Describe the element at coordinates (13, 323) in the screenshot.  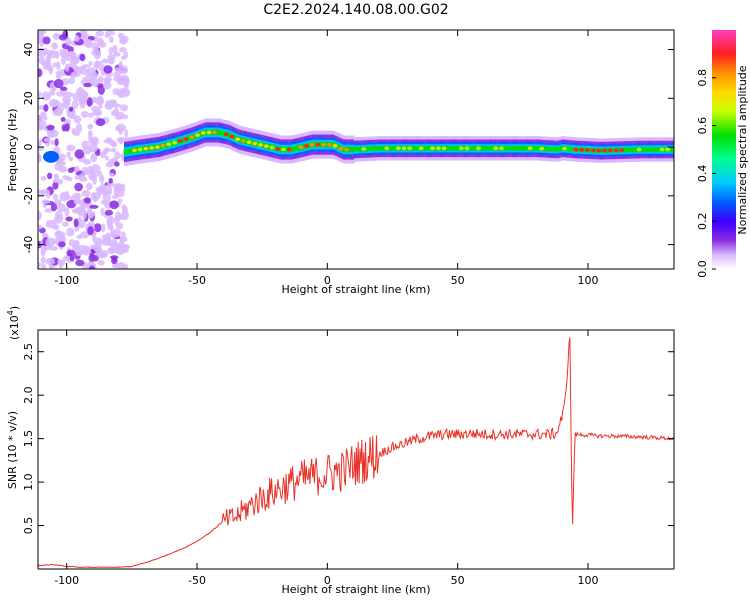
I see `svg-text: (x104)` at that location.